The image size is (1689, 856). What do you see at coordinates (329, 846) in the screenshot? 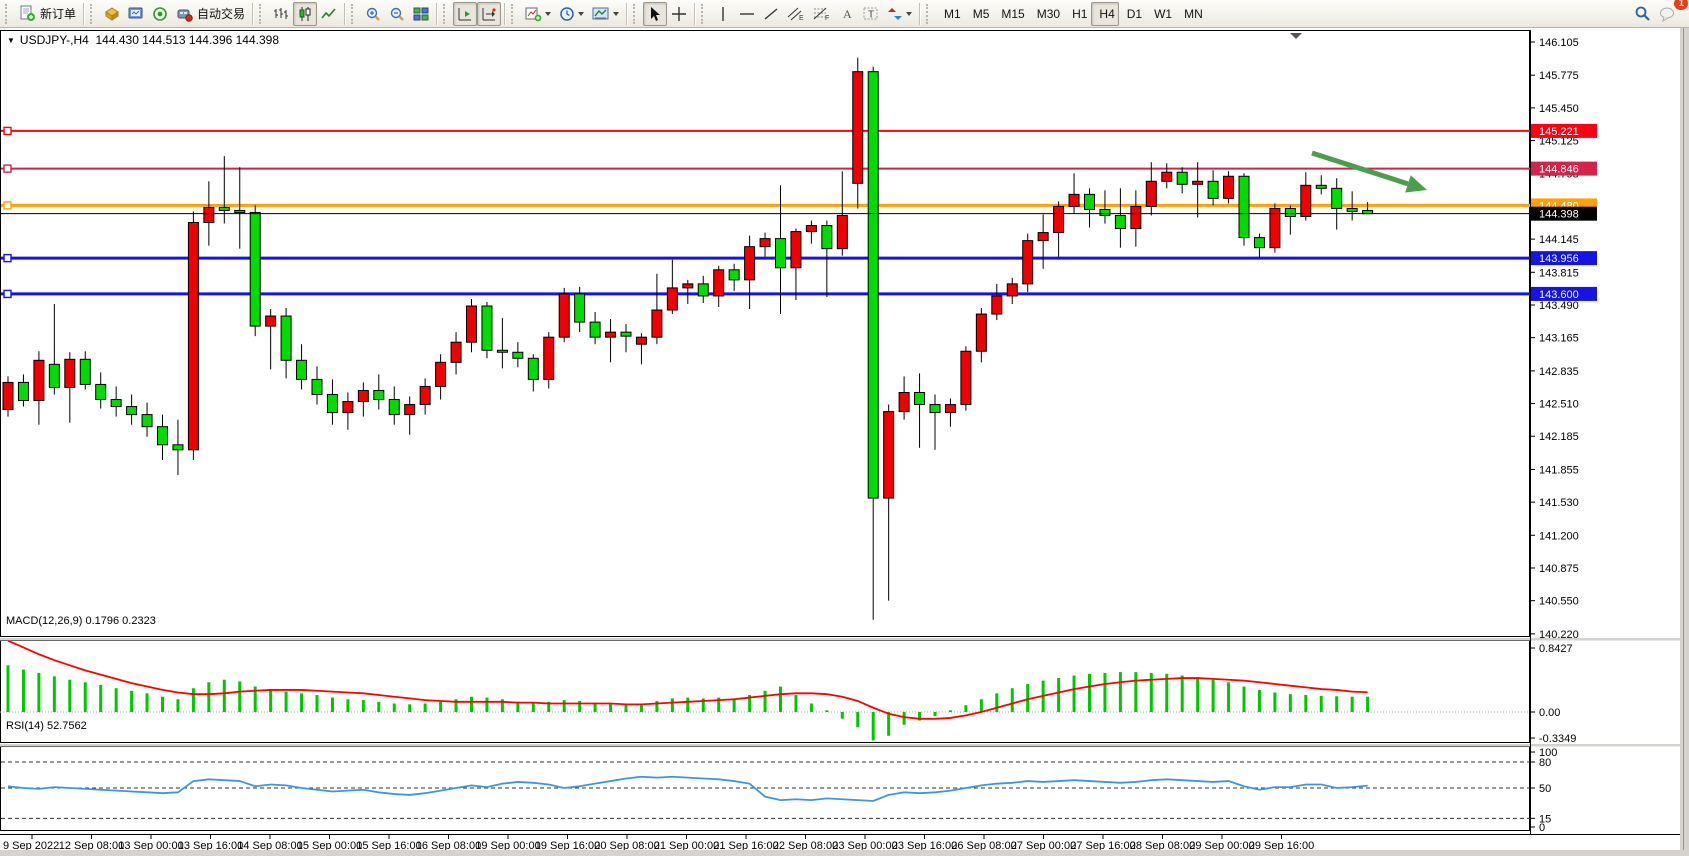
I see `time-tick-label: 15 Sep 00:00` at bounding box center [329, 846].